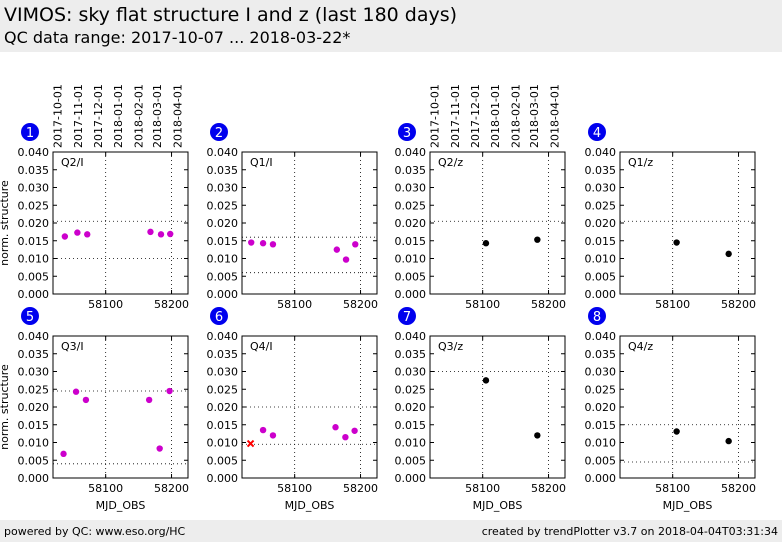 The image size is (782, 542). What do you see at coordinates (72, 162) in the screenshot?
I see `panel-label: Q2/I` at bounding box center [72, 162].